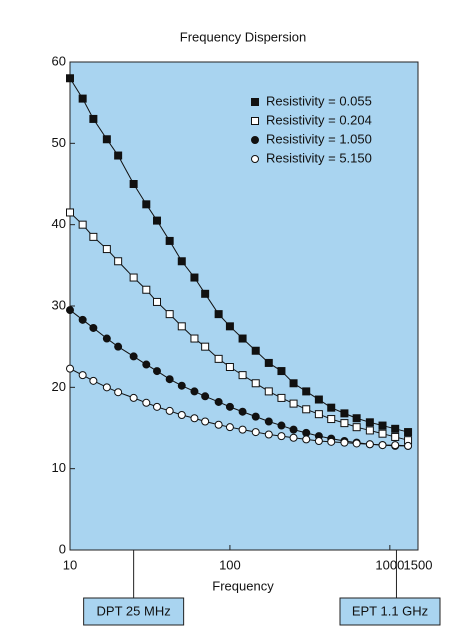  Describe the element at coordinates (243, 36) in the screenshot. I see `chart-title: Frequency Dispersion` at that location.